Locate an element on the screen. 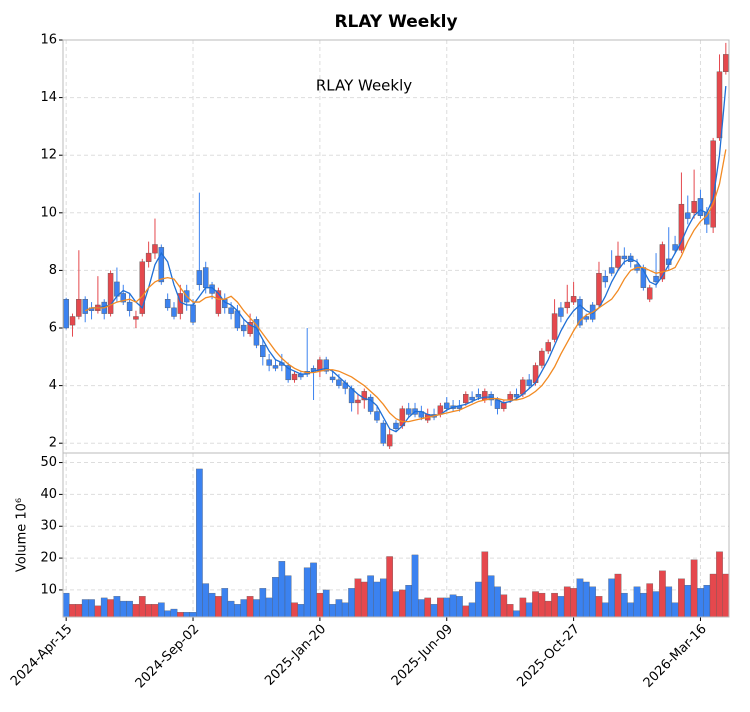 The height and width of the screenshot is (712, 750). volume-tick-label: 30 is located at coordinates (48, 526).